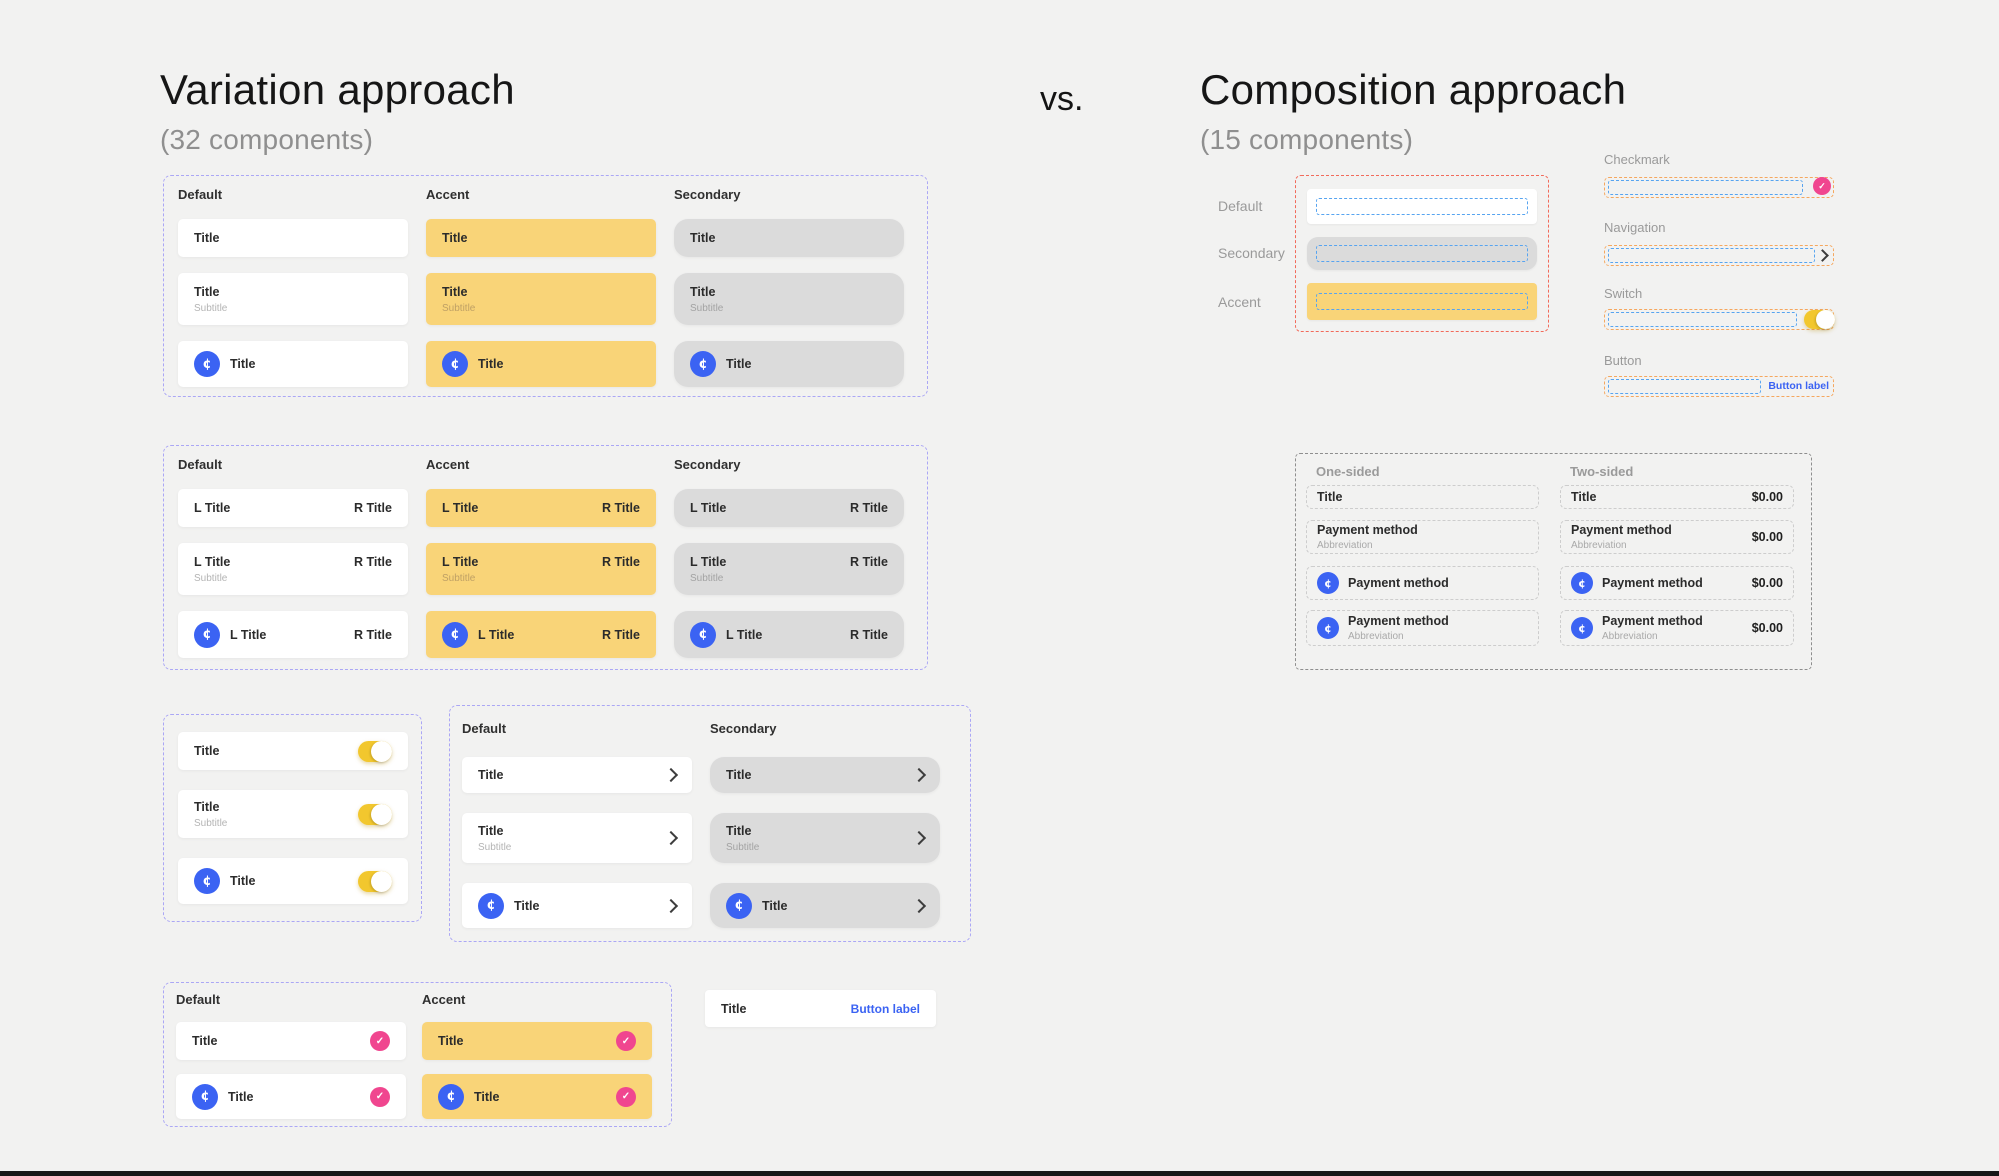 The height and width of the screenshot is (1176, 1999). Describe the element at coordinates (1705, 187) in the screenshot. I see `content-slot` at that location.